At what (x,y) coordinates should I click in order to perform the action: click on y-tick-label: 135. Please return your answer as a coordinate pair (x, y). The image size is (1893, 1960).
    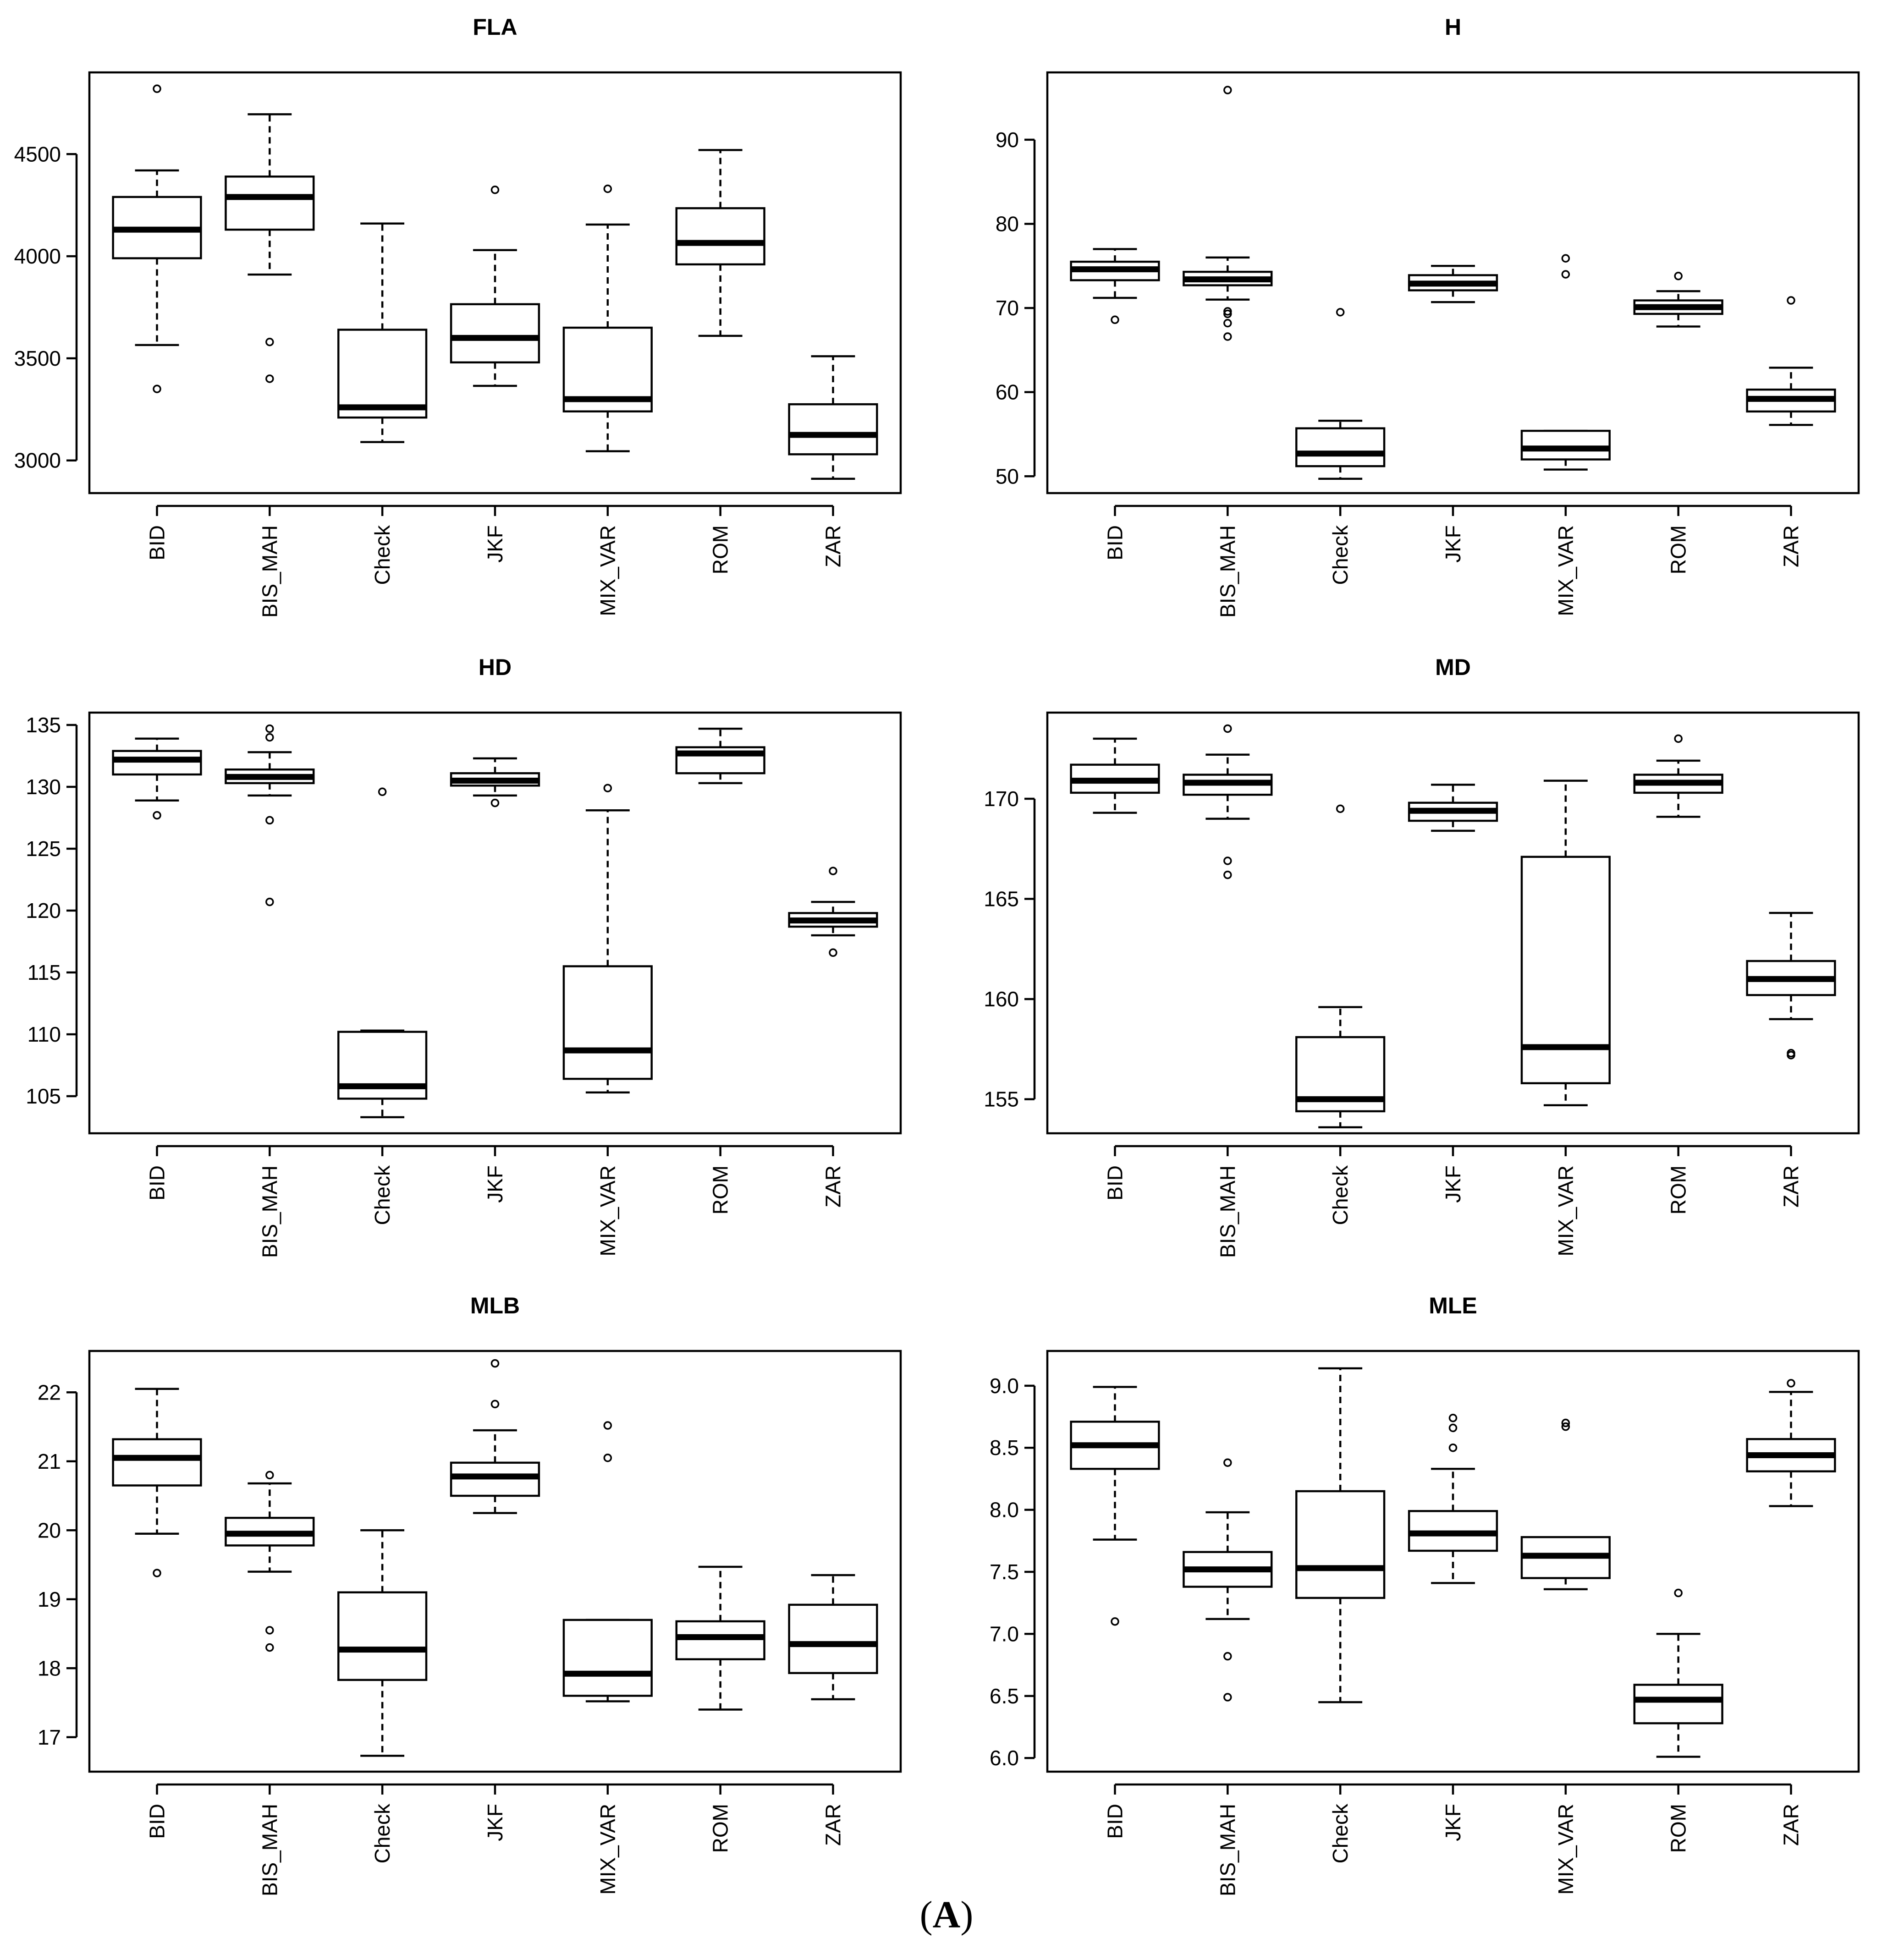
    Looking at the image, I should click on (43, 725).